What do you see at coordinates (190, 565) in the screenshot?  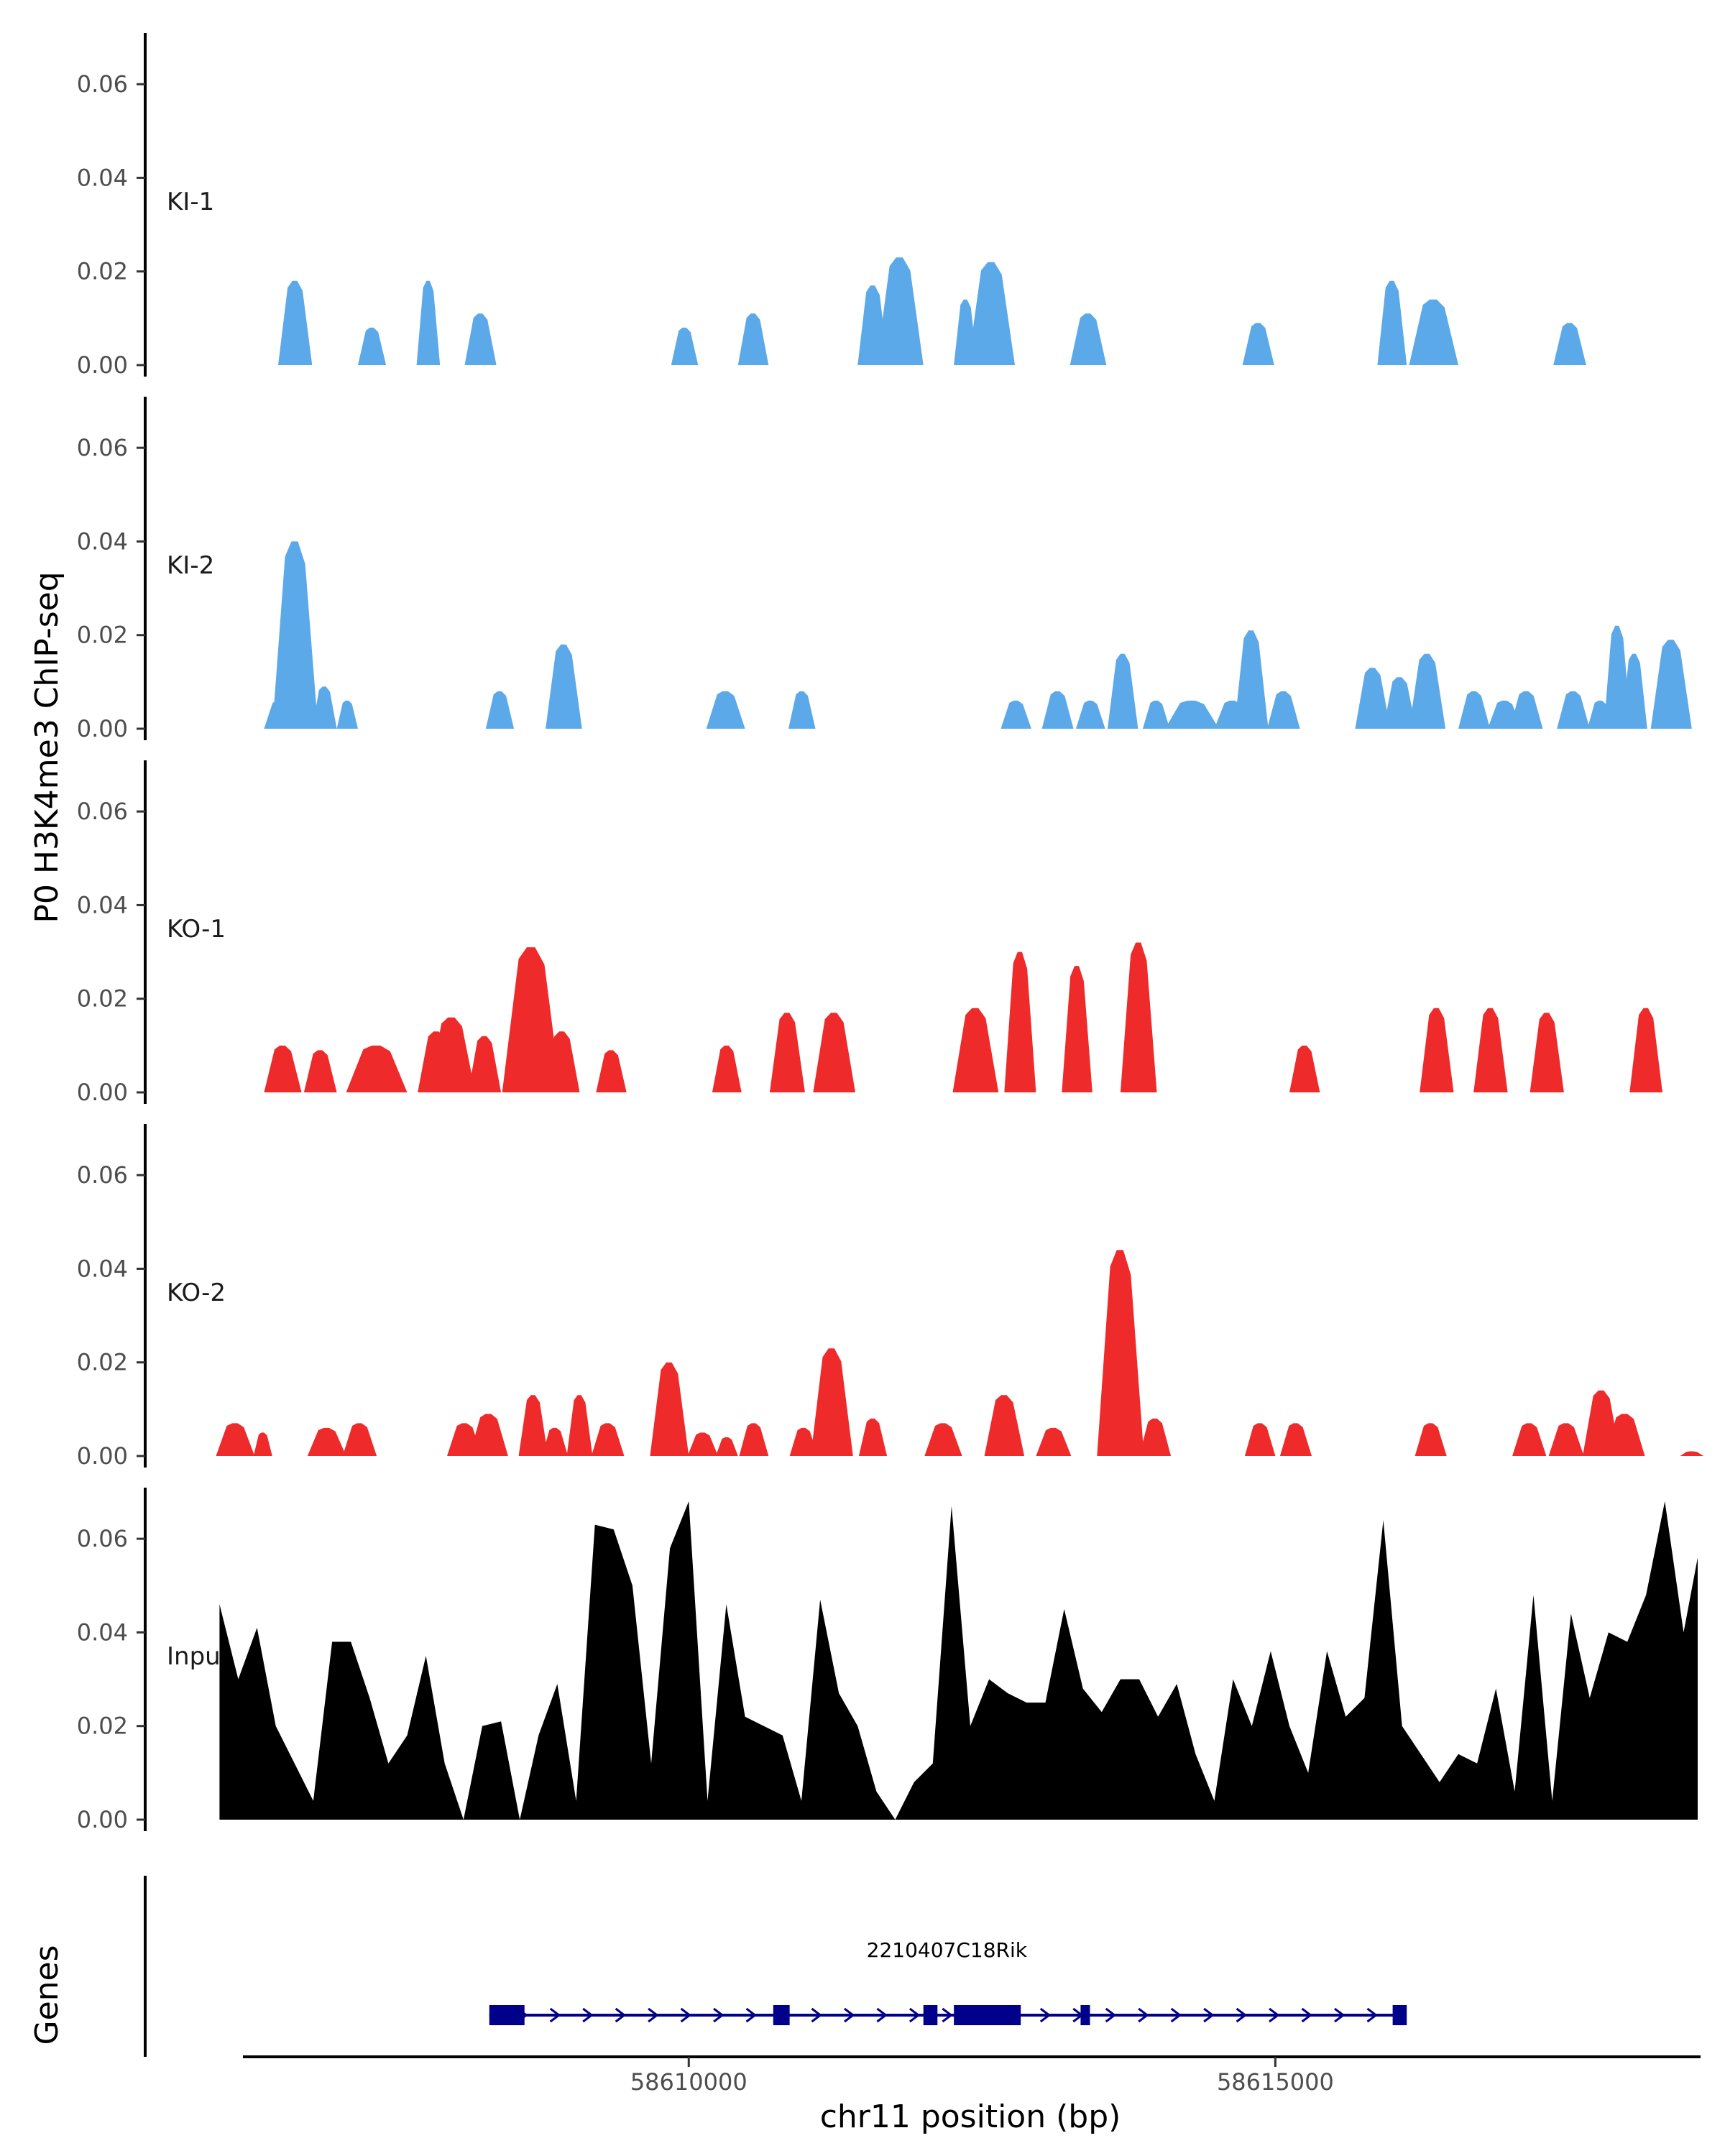 I see `track-label: KI-2` at bounding box center [190, 565].